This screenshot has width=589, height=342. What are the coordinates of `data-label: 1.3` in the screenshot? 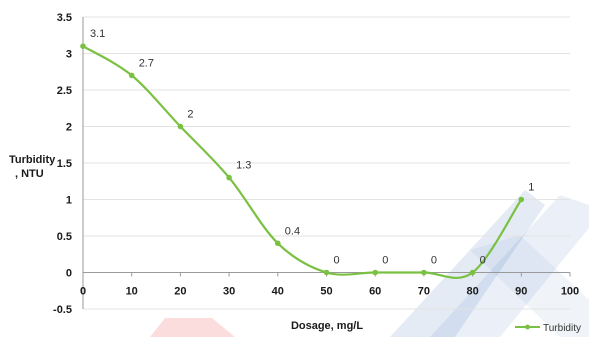 It's located at (243, 166).